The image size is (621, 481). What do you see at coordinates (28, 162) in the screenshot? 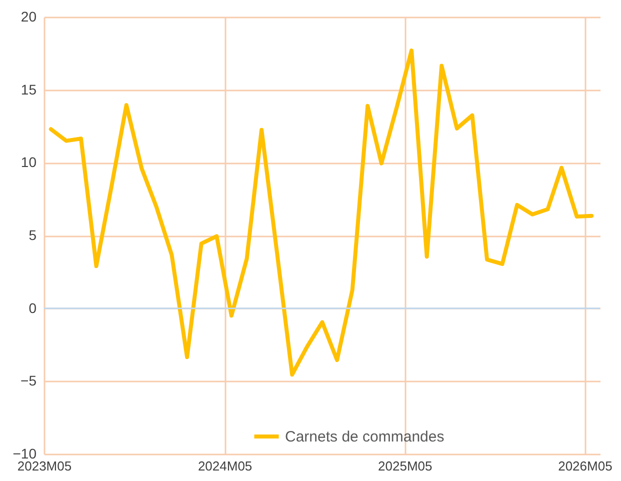
I see `y-tick-label: 10` at bounding box center [28, 162].